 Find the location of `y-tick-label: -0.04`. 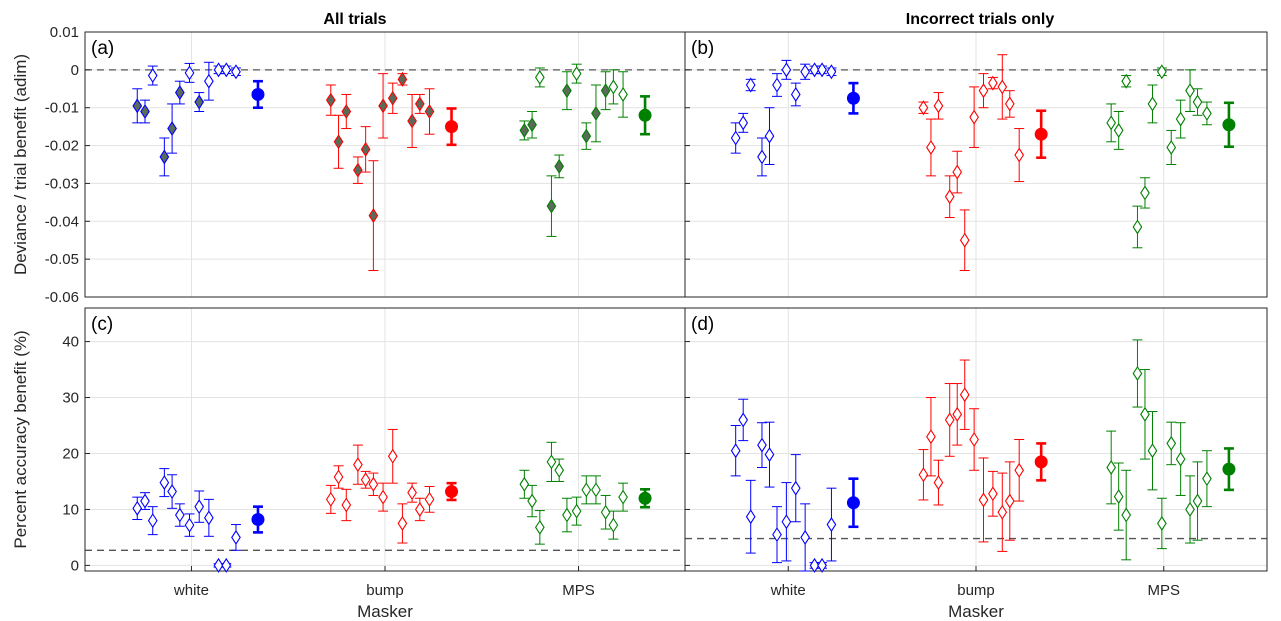

y-tick-label: -0.04 is located at coordinates (62, 221).